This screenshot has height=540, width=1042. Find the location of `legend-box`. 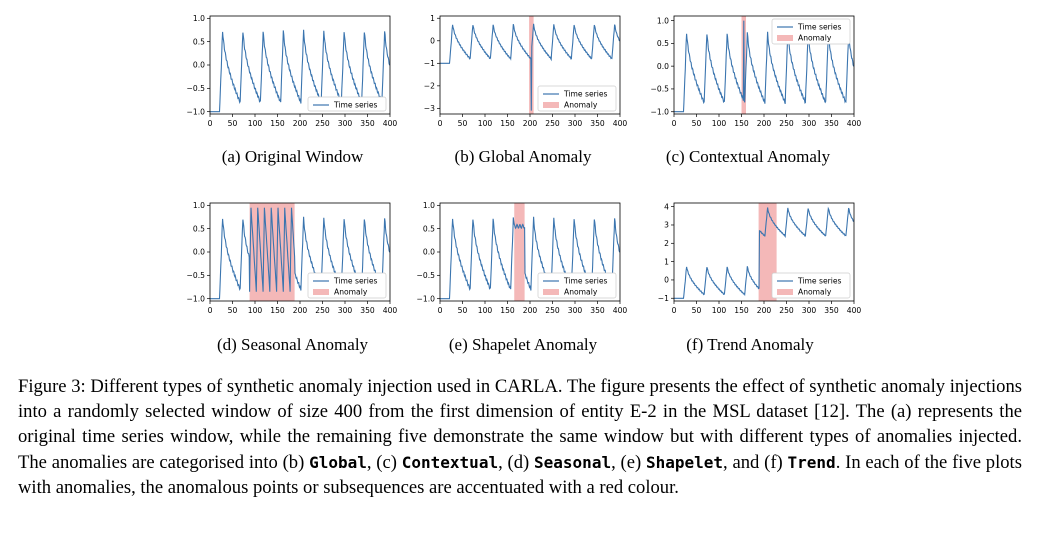

legend-box is located at coordinates (347, 104).